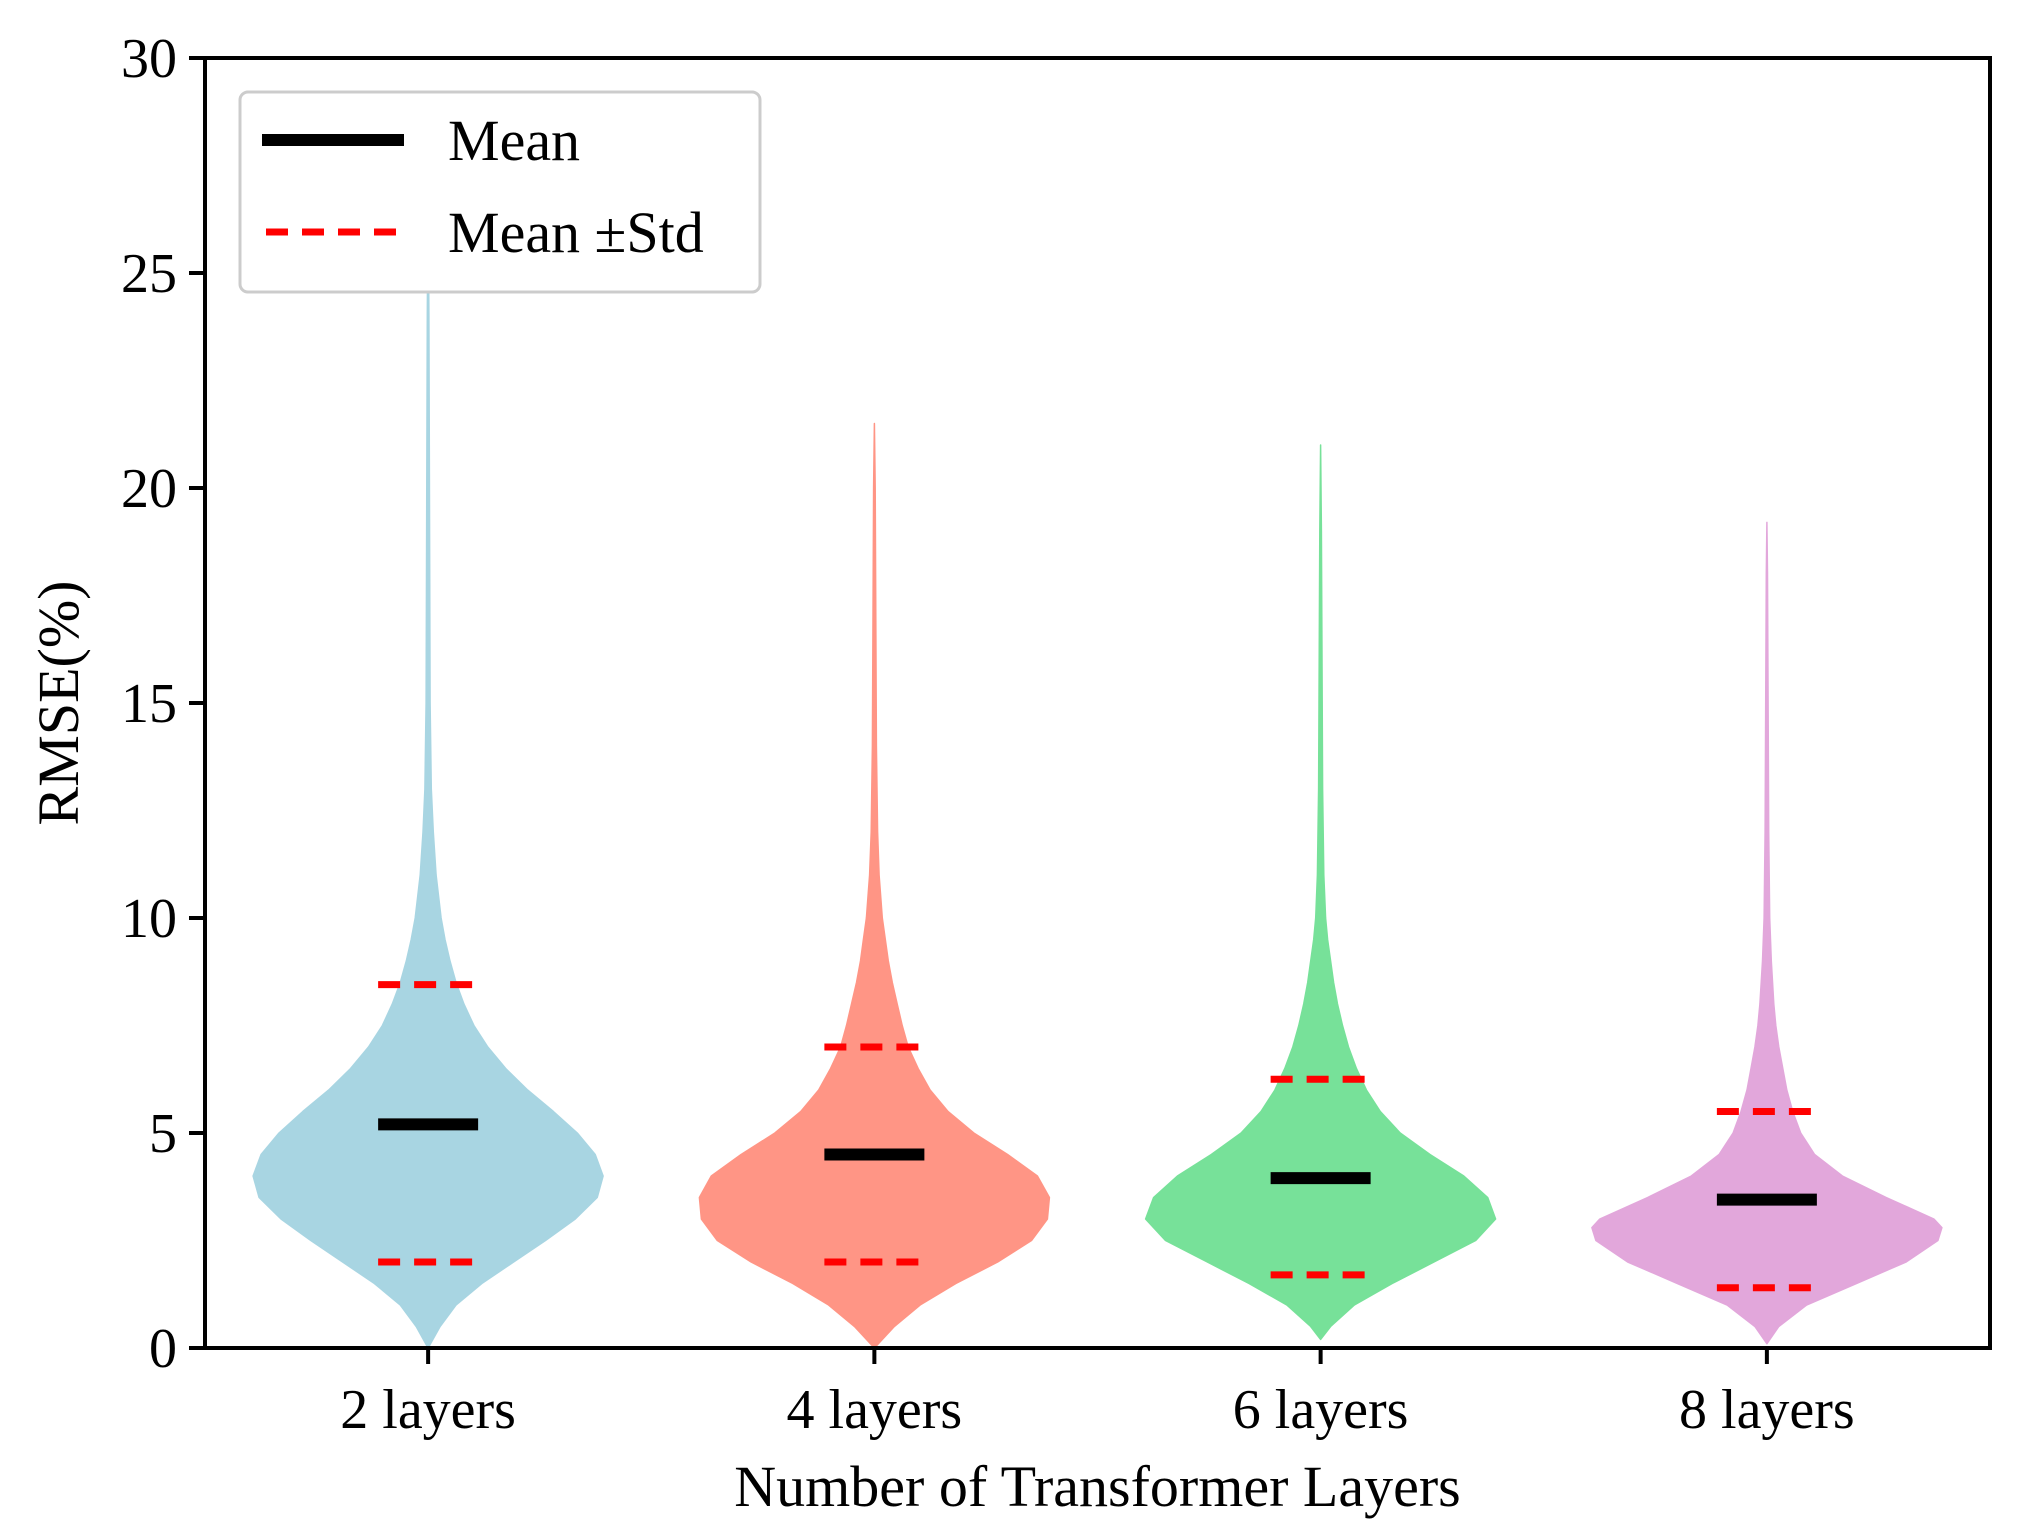  Describe the element at coordinates (576, 232) in the screenshot. I see `legend-std-label: Mean ±Std` at that location.